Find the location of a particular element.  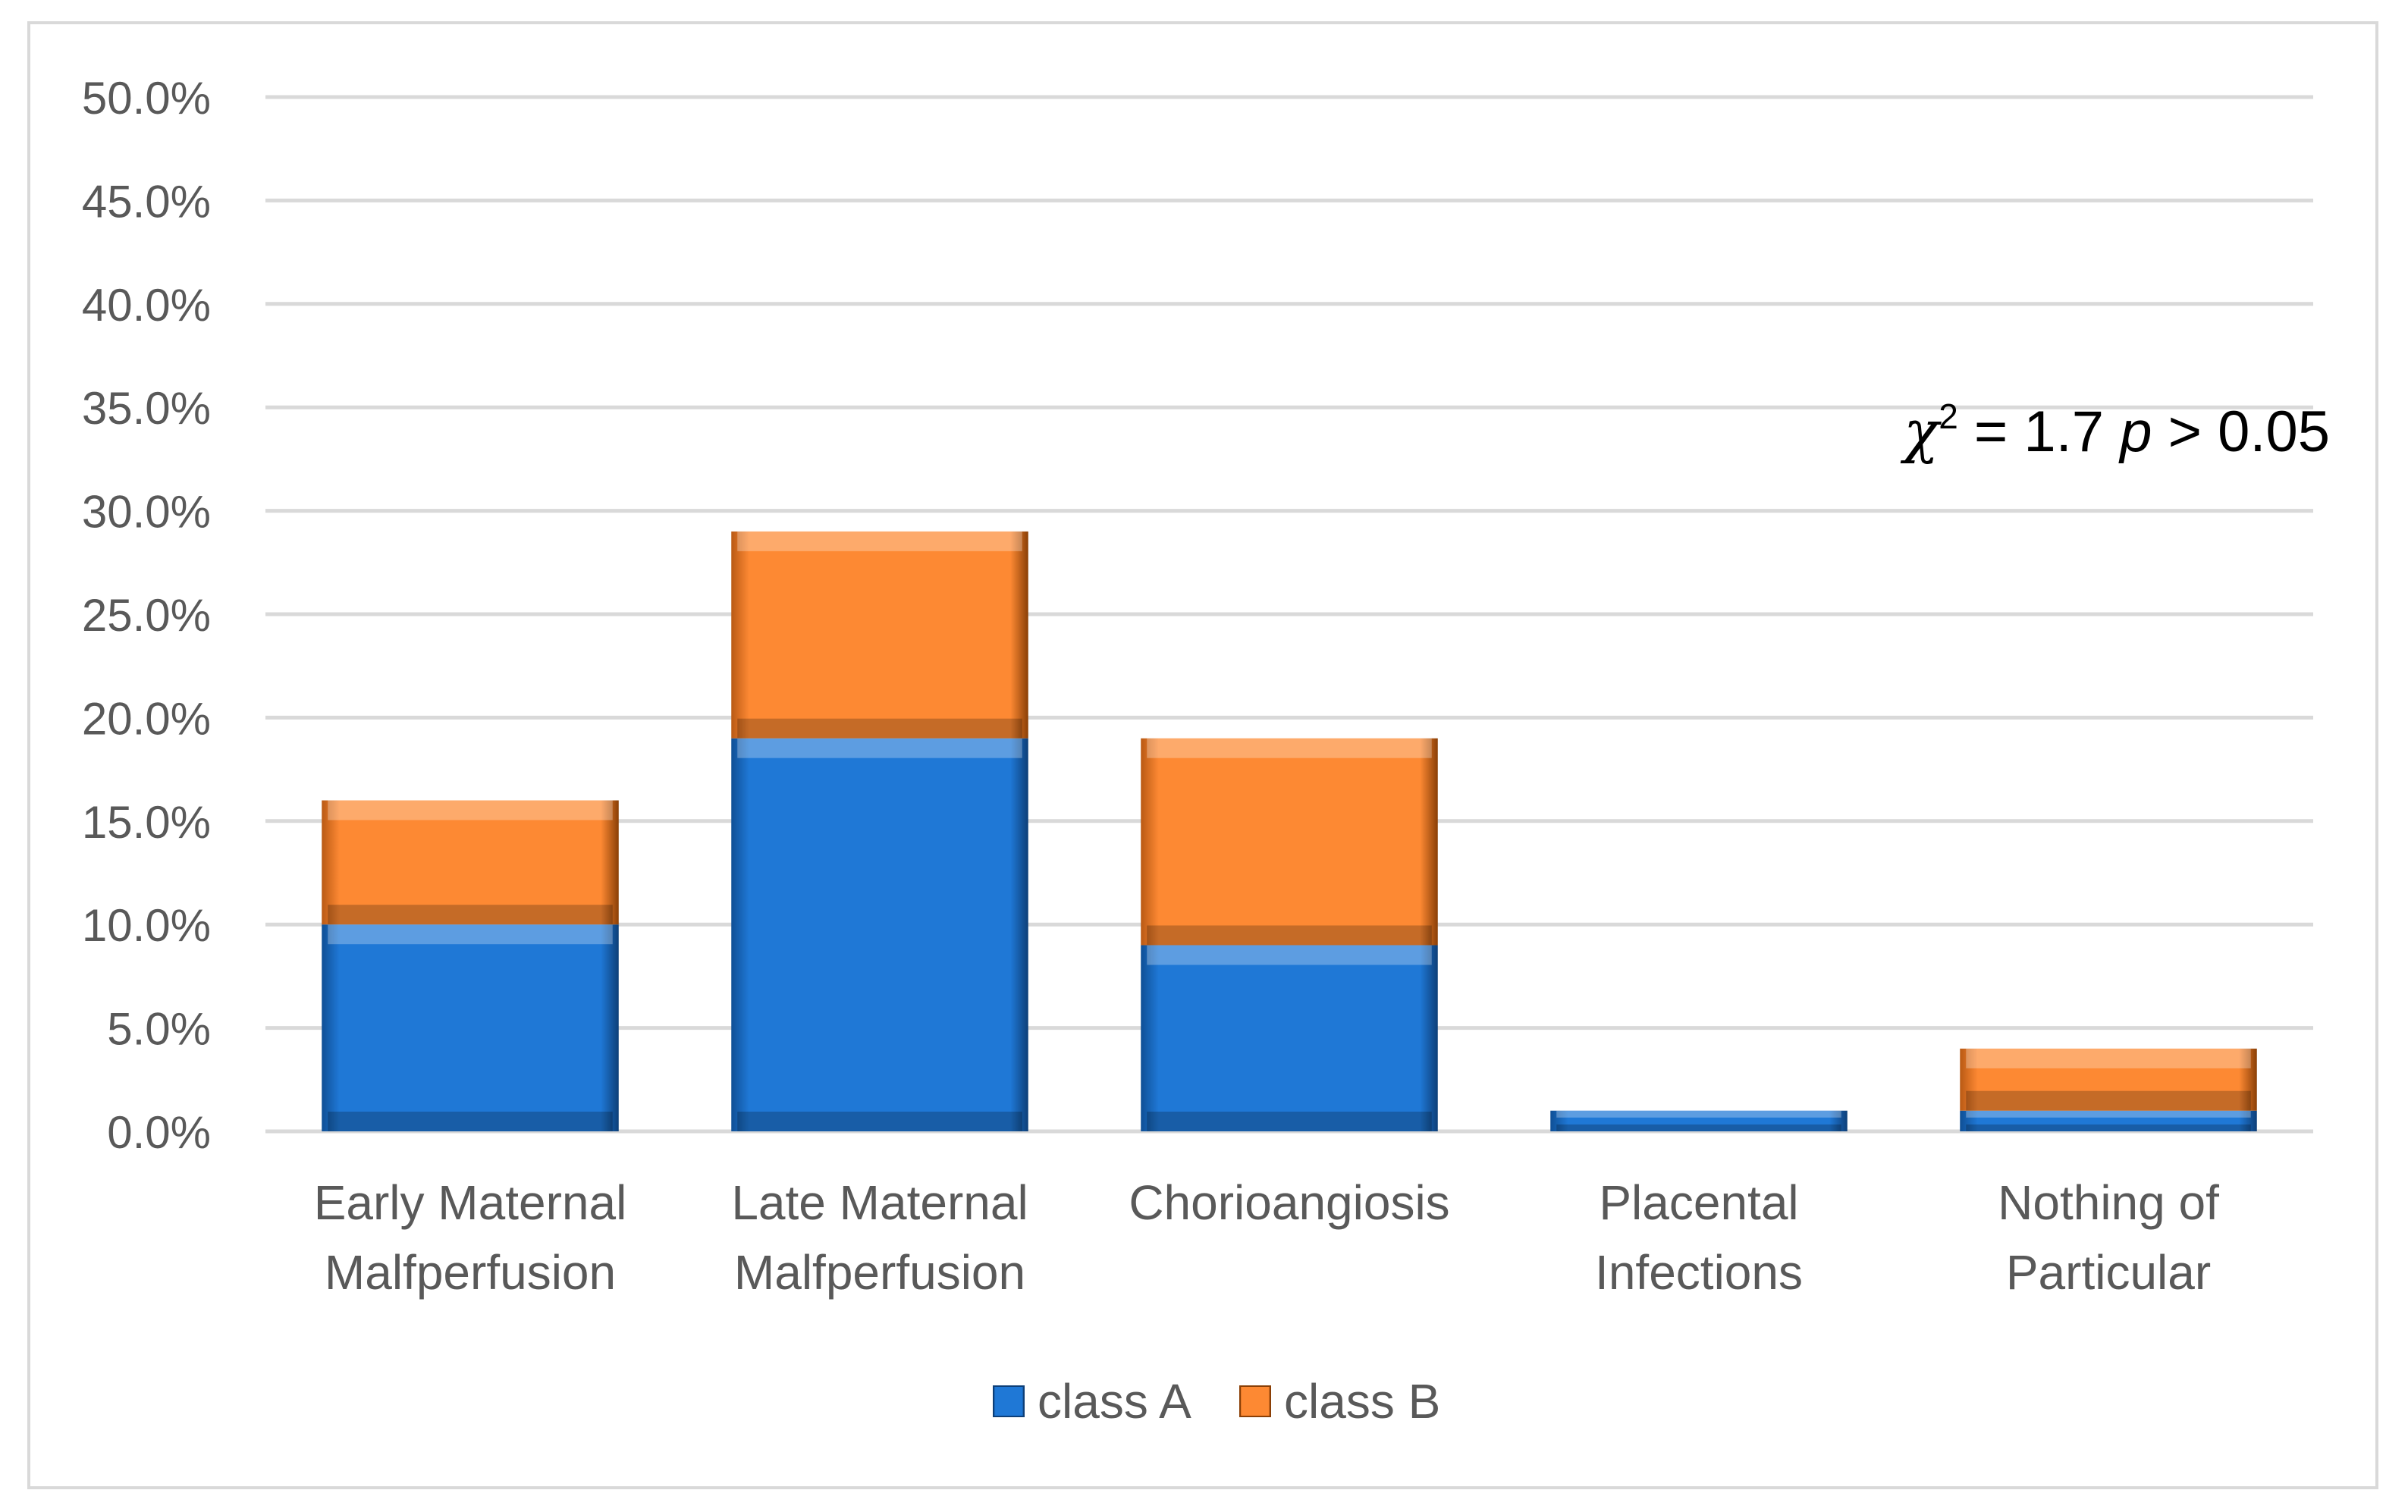

x-category-label: Chorioangiosis is located at coordinates (1289, 1202).